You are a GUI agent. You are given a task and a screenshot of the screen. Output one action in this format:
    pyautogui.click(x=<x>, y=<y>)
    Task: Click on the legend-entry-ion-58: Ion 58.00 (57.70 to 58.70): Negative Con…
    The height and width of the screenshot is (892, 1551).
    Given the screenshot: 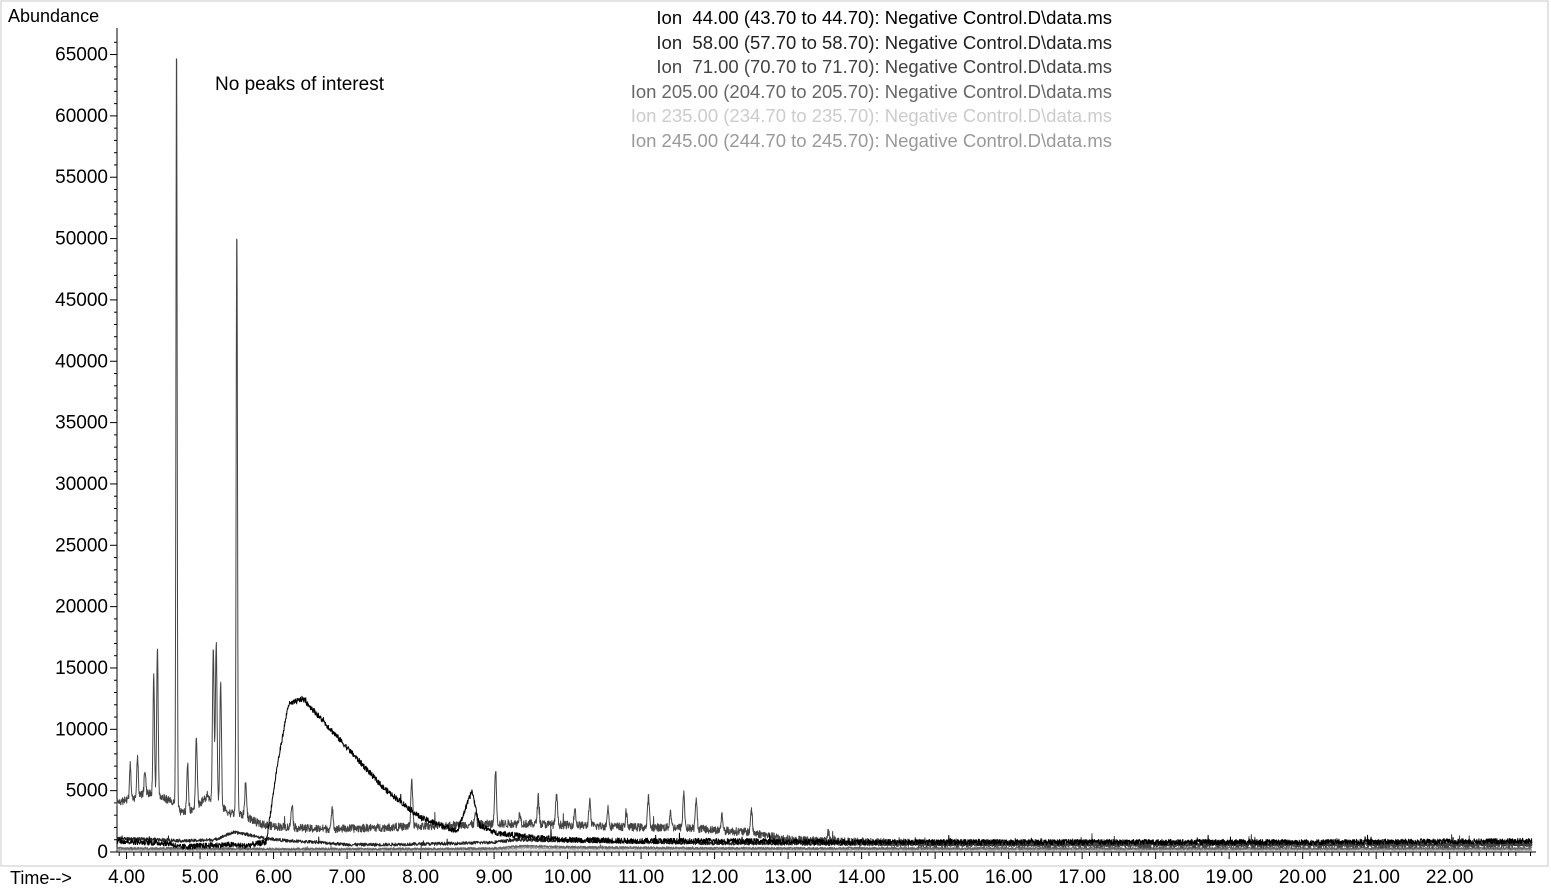 What is the action you would take?
    pyautogui.click(x=884, y=42)
    